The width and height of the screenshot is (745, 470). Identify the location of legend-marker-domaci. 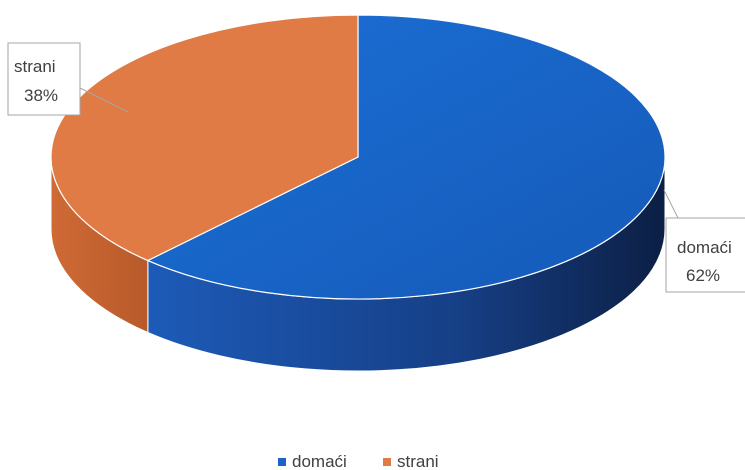
(282, 462).